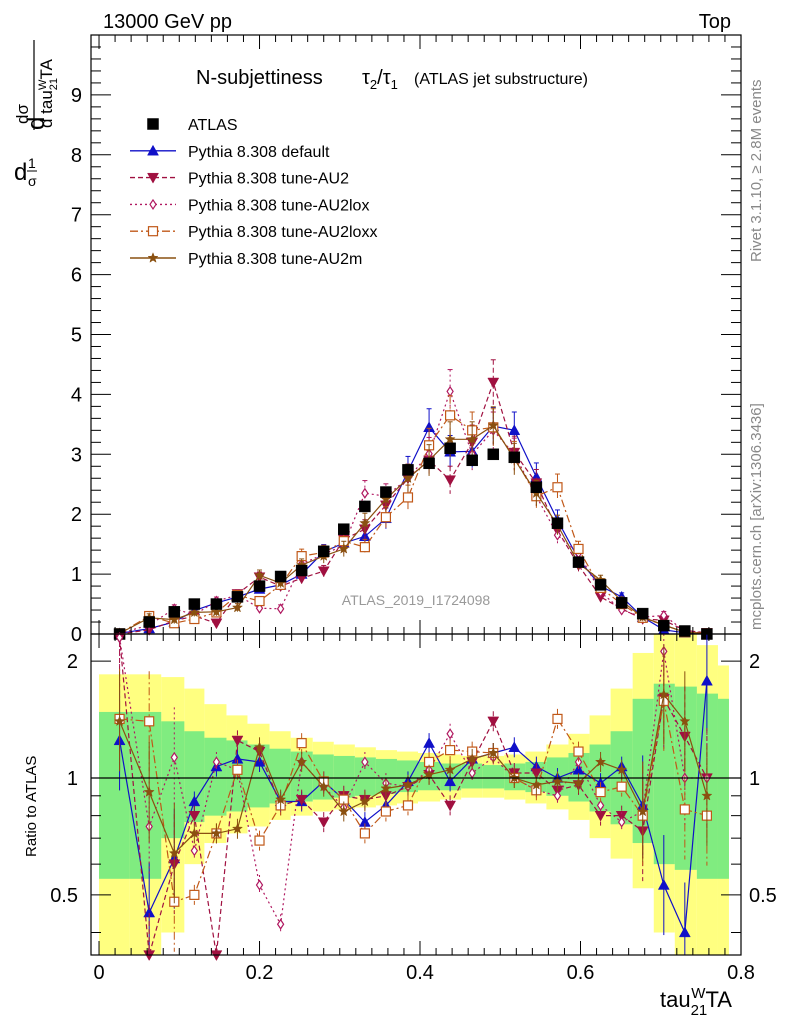  I want to click on rivet-label: Rivet 3.1.10, ≥ 2.8M events, so click(756, 171).